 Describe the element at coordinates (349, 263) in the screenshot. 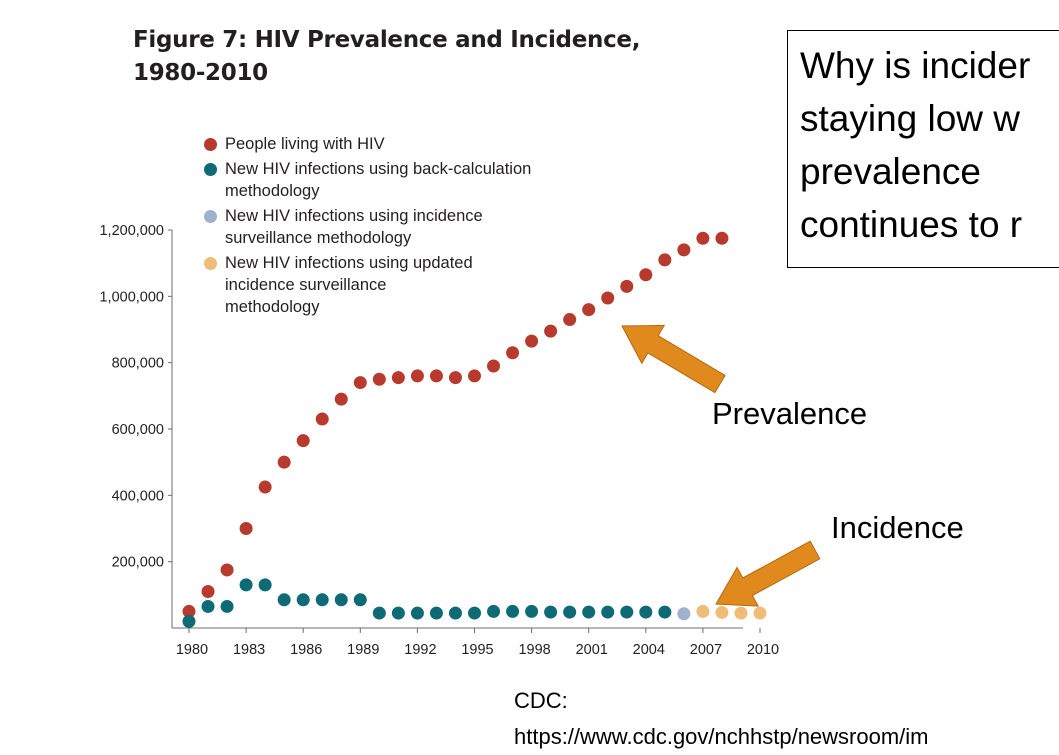

I see `legend-label-line: New HIV infections using updated` at that location.